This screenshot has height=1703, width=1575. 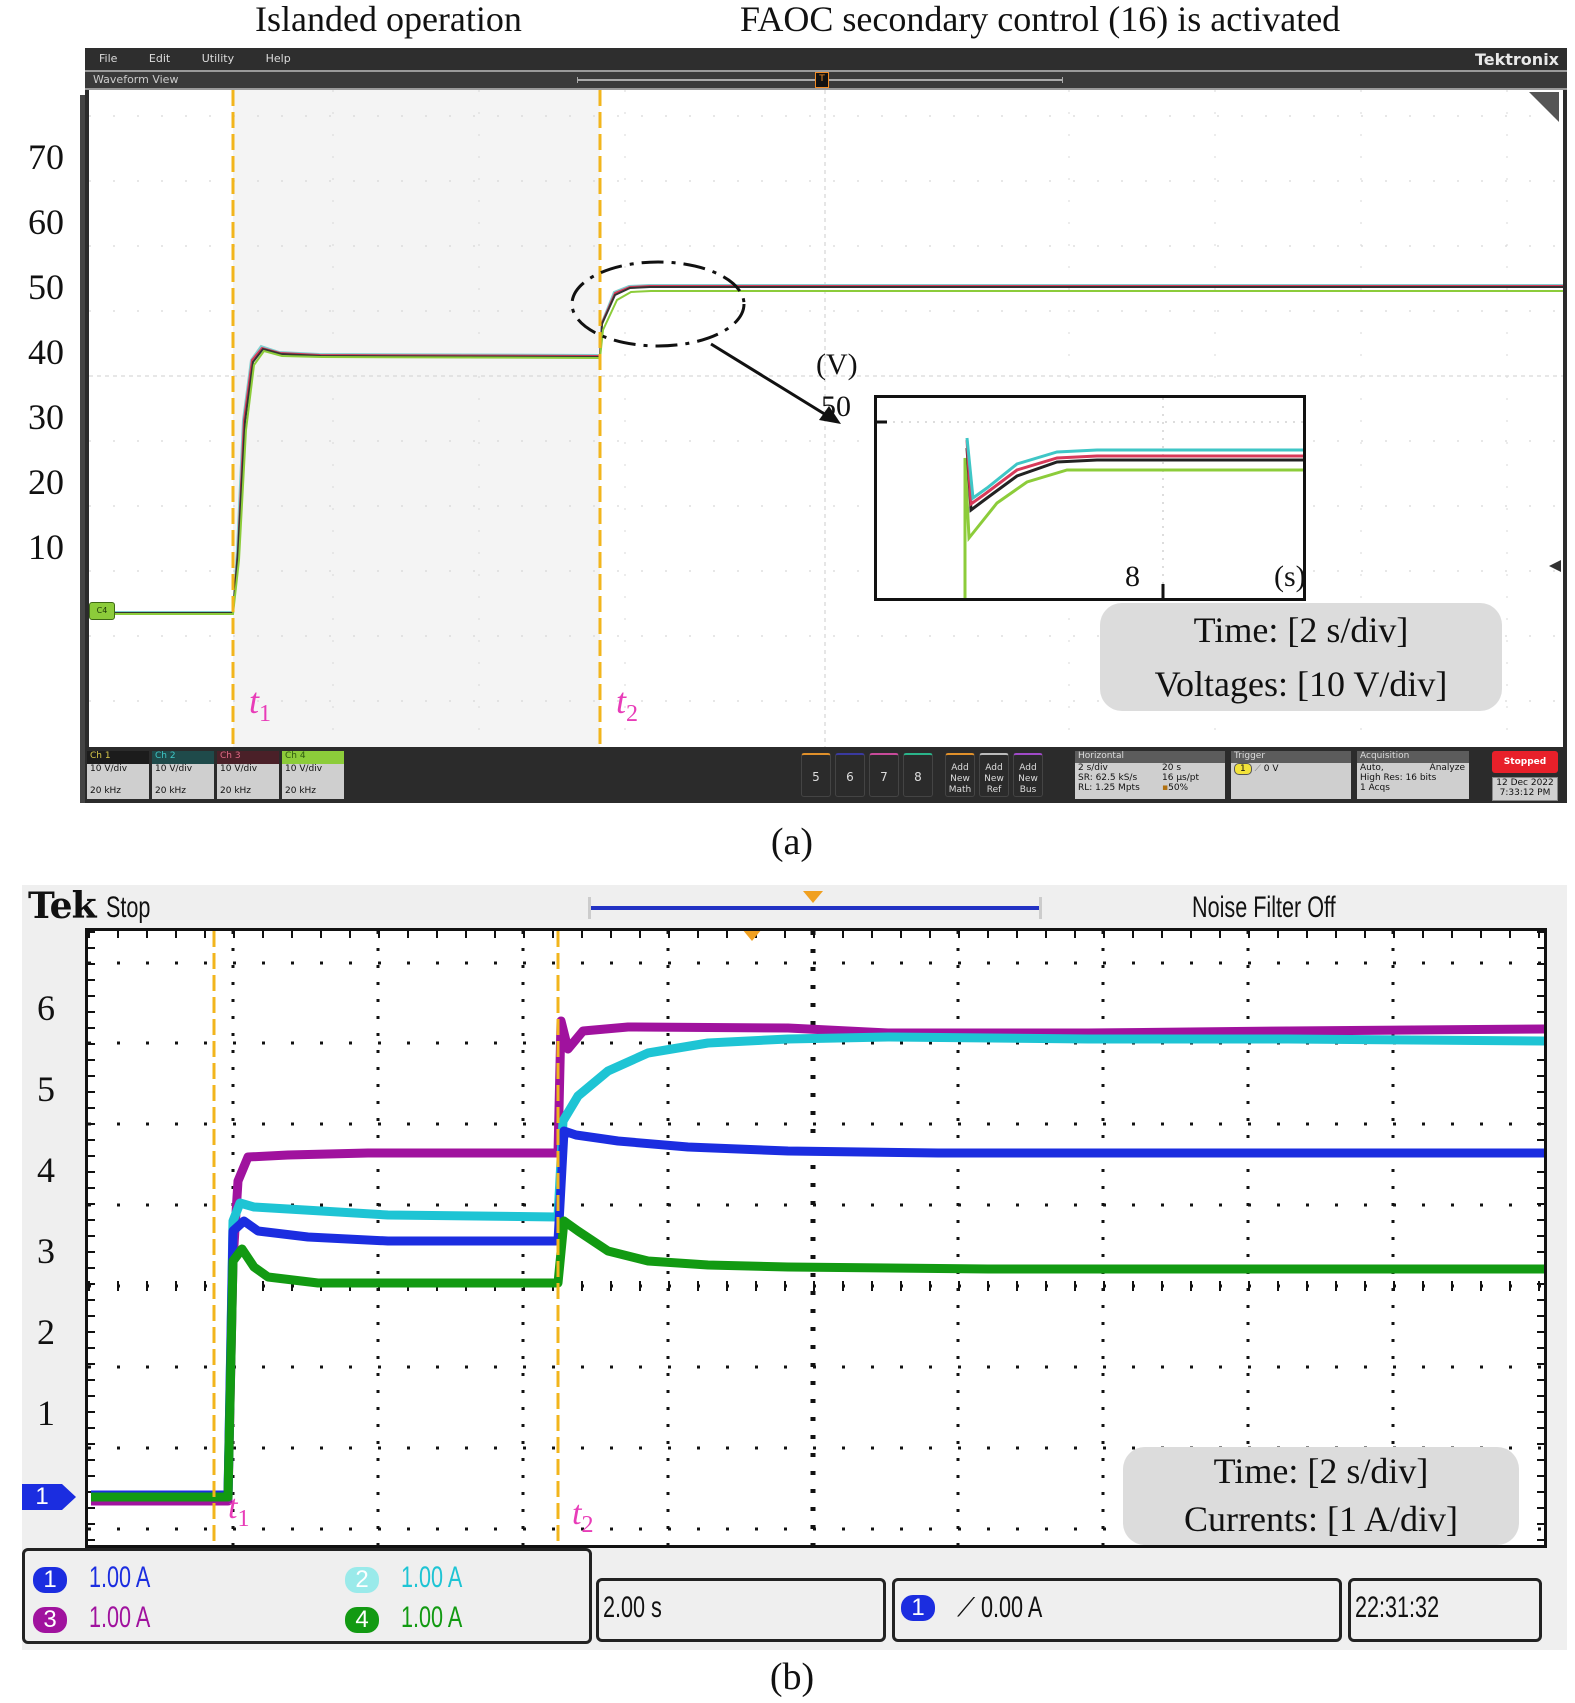 What do you see at coordinates (813, 897) in the screenshot?
I see `trigger-position-icon` at bounding box center [813, 897].